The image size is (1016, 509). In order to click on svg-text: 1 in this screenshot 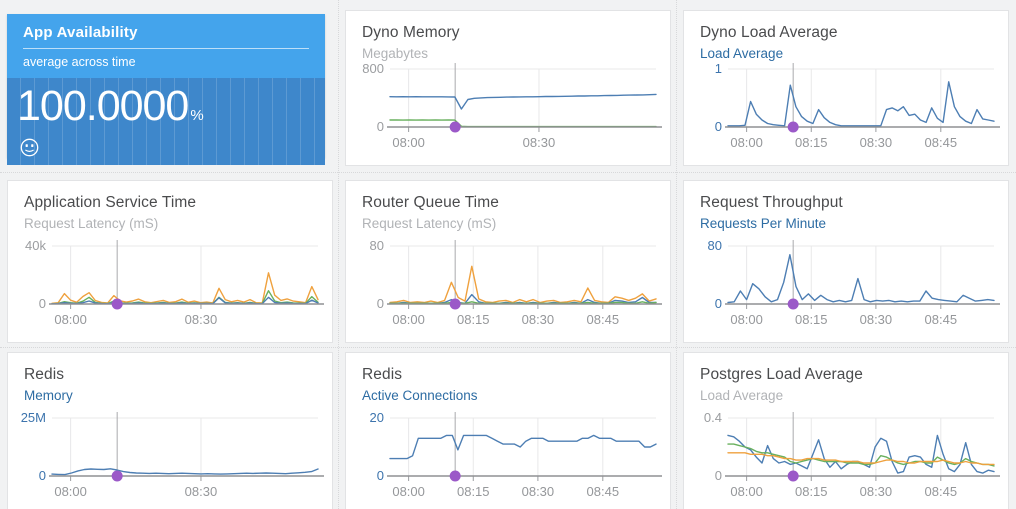, I will do `click(718, 68)`.